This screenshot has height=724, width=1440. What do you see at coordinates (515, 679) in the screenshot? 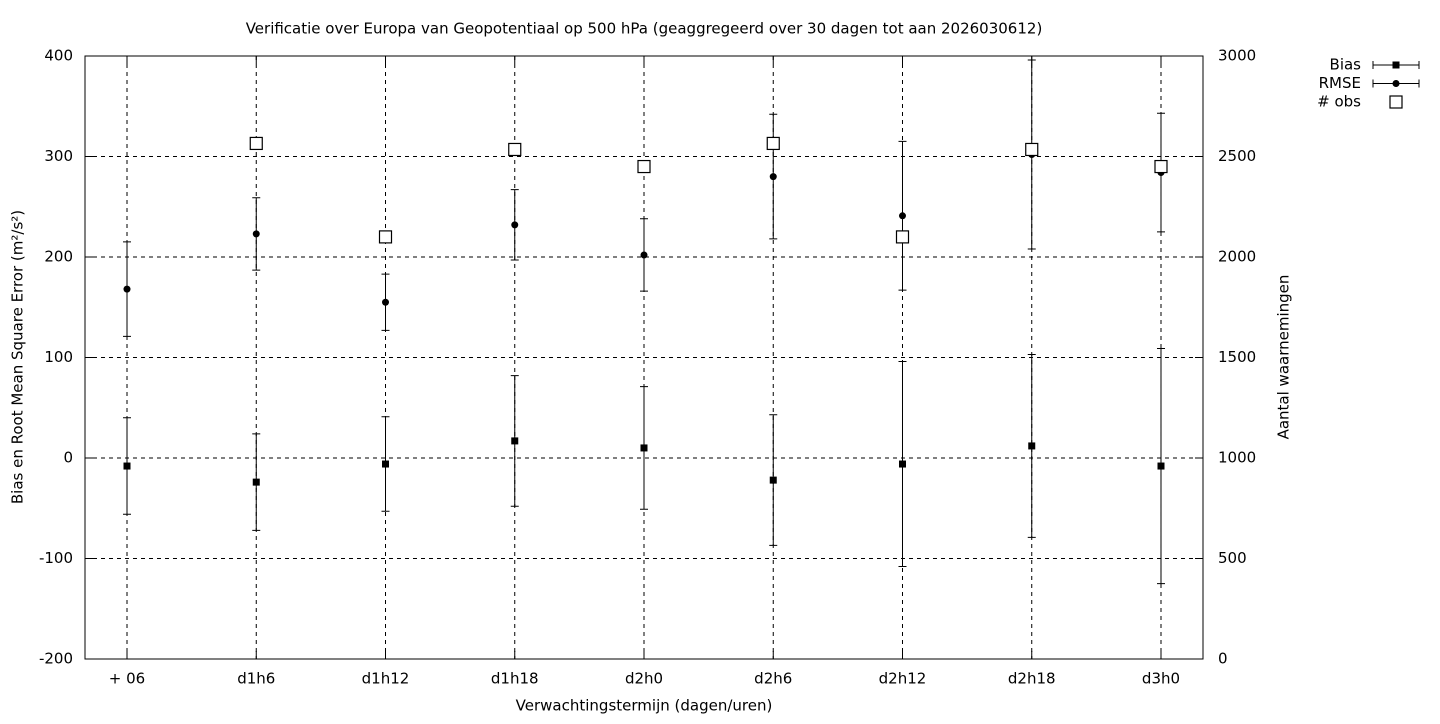
I see `x-tick-label: d1h18` at bounding box center [515, 679].